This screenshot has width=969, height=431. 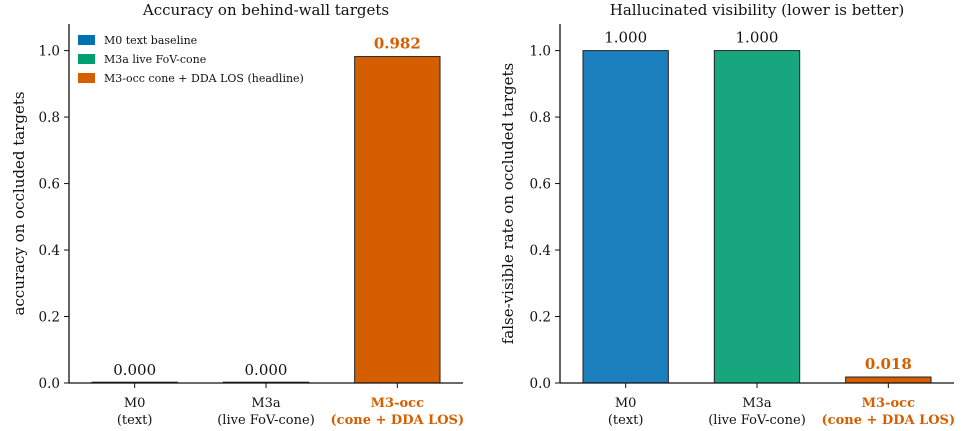 I want to click on x-tick-sublabel-left-1: (live FoV-cone), so click(x=266, y=420).